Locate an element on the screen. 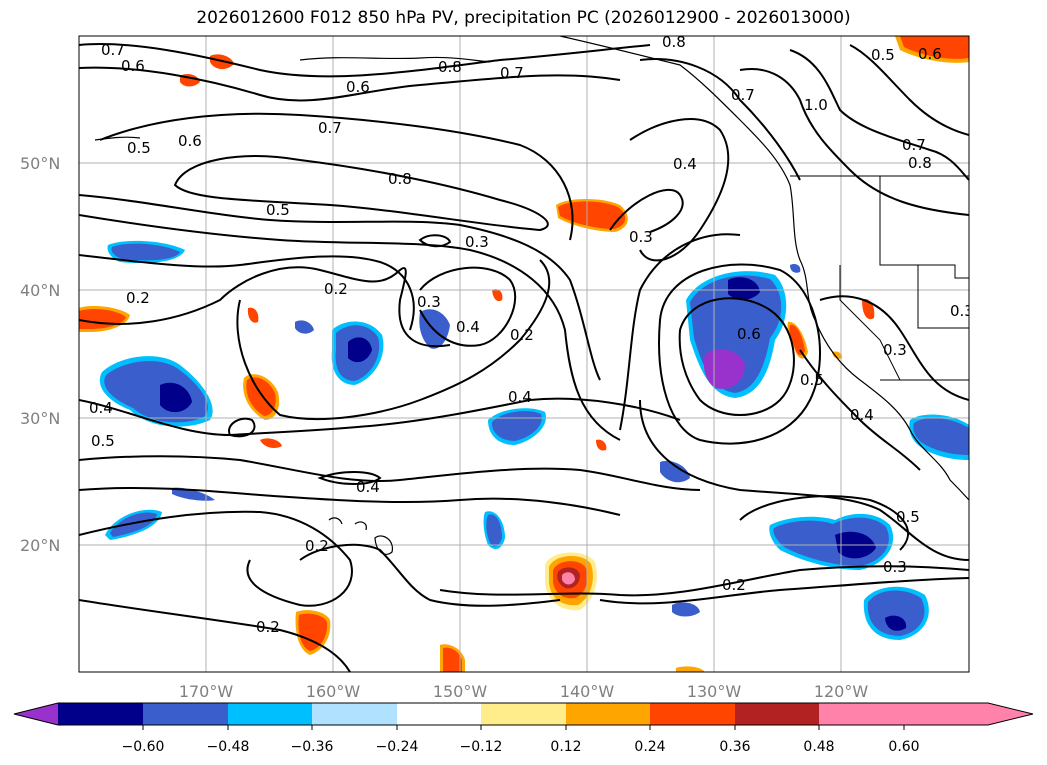  colorbar-tick-label: 0.60 is located at coordinates (903, 747).